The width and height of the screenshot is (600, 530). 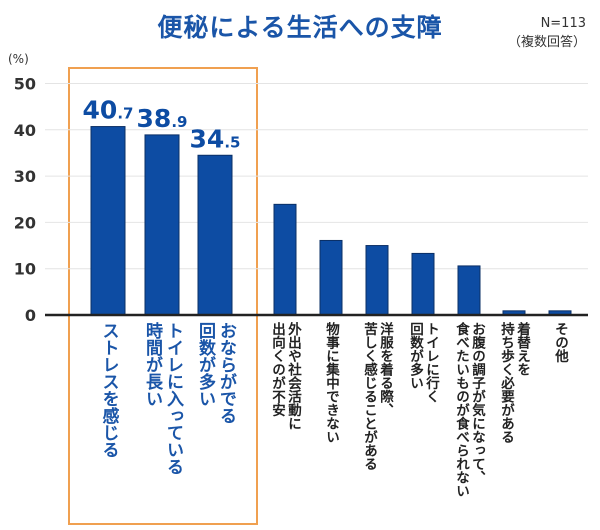 What do you see at coordinates (25, 269) in the screenshot?
I see `y-tick-label: 10` at bounding box center [25, 269].